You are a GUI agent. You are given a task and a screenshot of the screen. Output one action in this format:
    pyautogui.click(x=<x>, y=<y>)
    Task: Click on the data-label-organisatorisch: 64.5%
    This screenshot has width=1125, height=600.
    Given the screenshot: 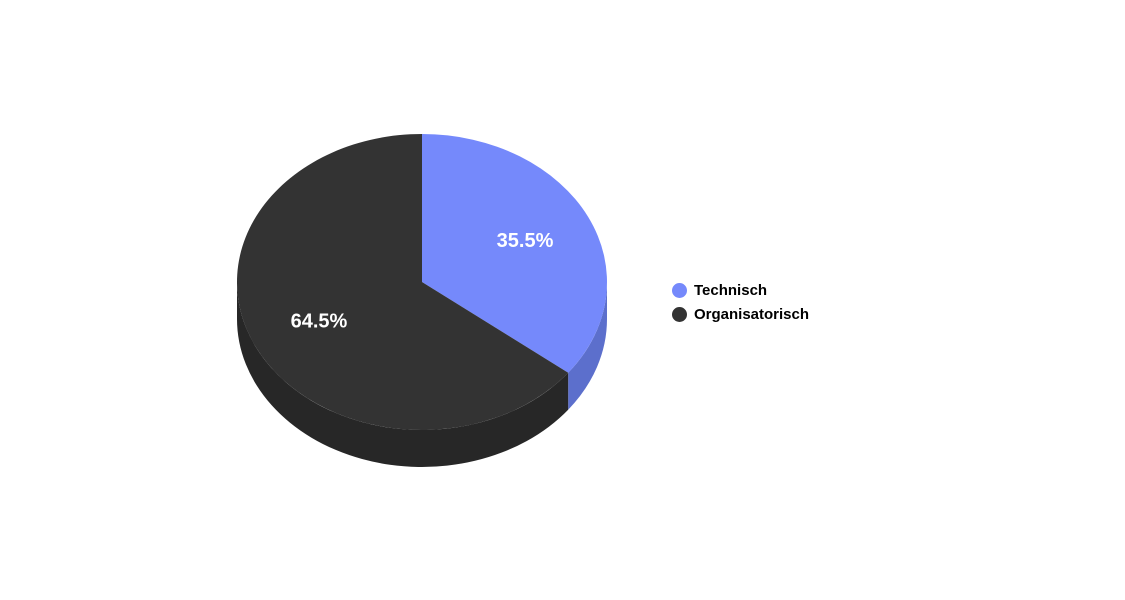 What is the action you would take?
    pyautogui.click(x=319, y=322)
    